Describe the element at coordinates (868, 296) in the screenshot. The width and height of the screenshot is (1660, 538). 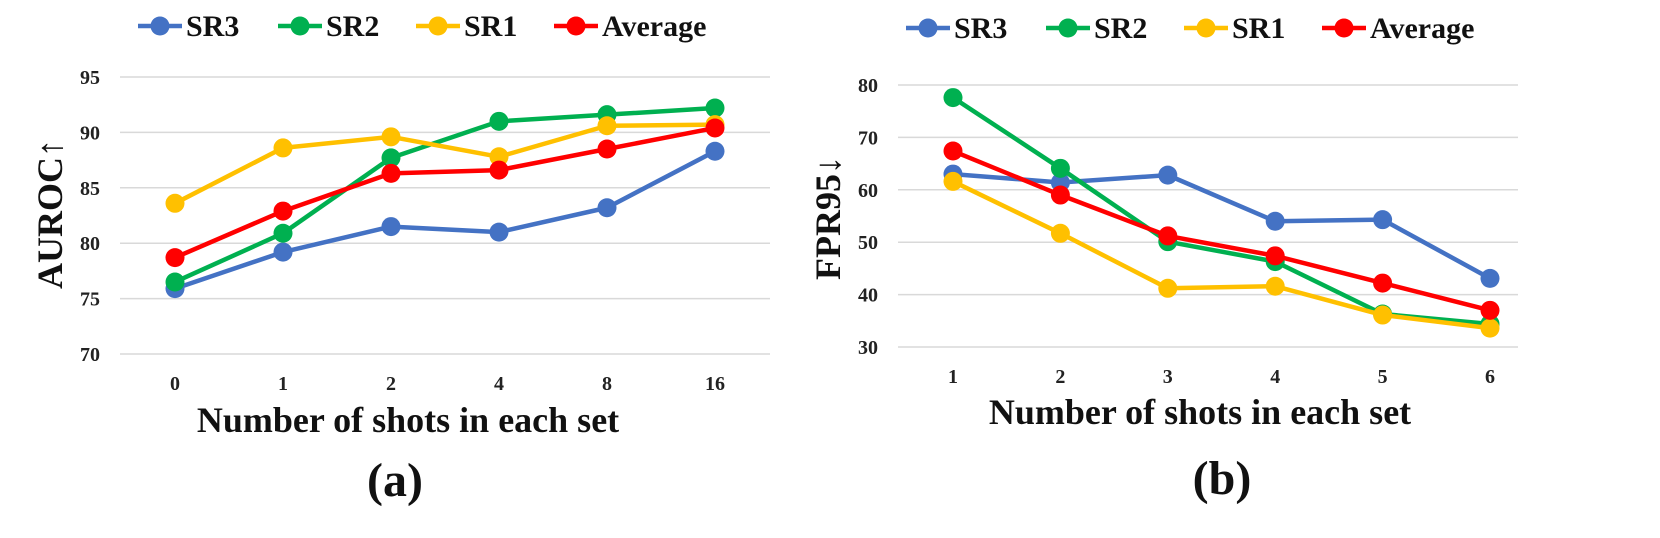
I see `y-tick-label: 40` at that location.